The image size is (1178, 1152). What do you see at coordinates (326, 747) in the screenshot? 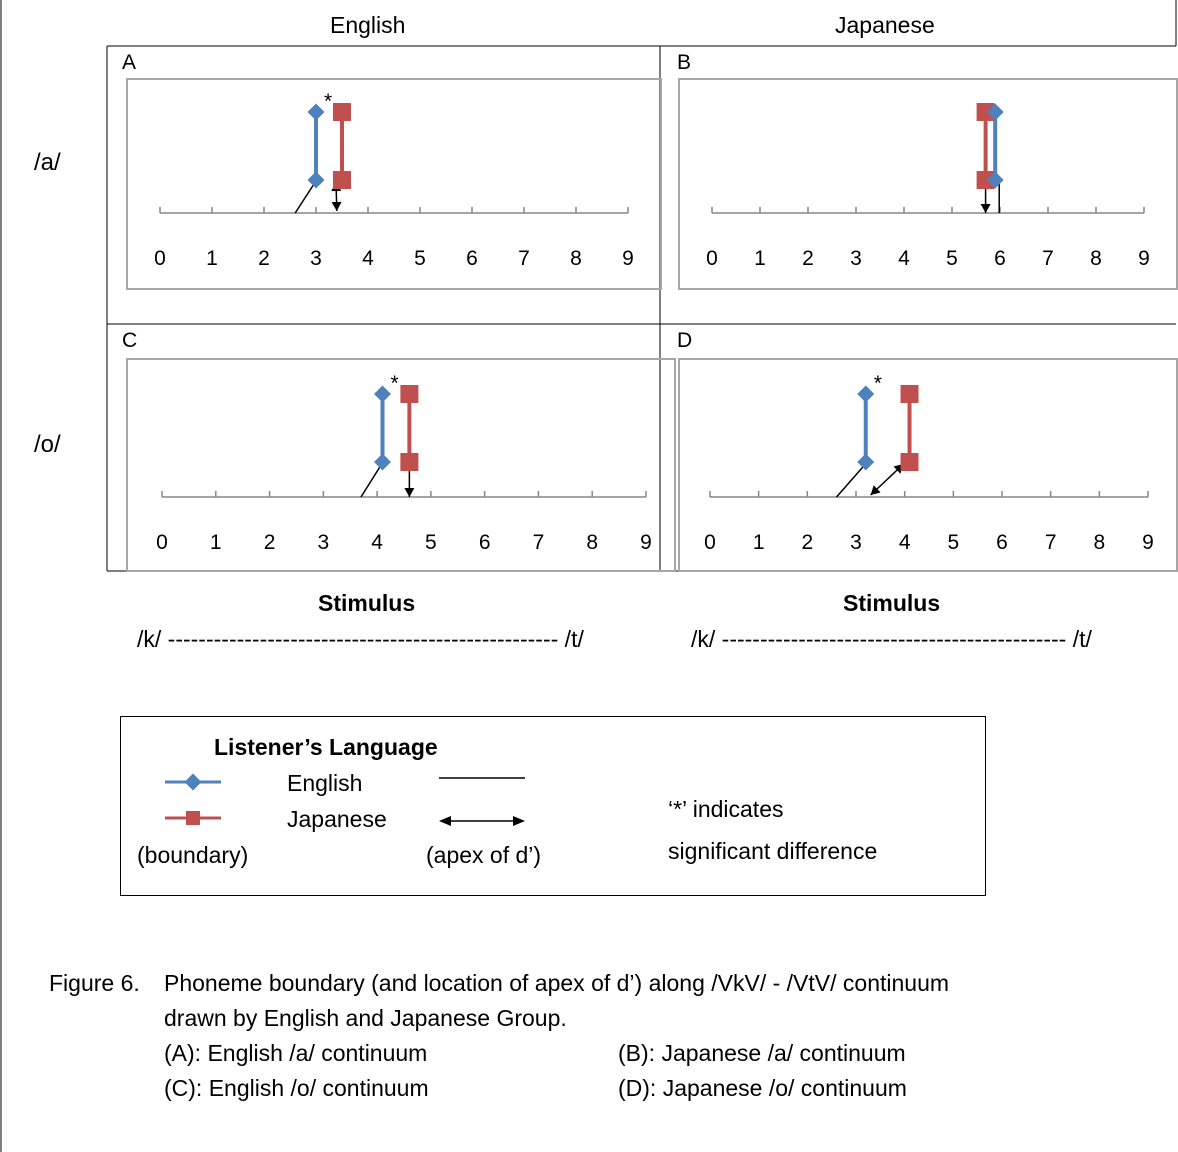
I see `legend-title: Listener’s Language` at bounding box center [326, 747].